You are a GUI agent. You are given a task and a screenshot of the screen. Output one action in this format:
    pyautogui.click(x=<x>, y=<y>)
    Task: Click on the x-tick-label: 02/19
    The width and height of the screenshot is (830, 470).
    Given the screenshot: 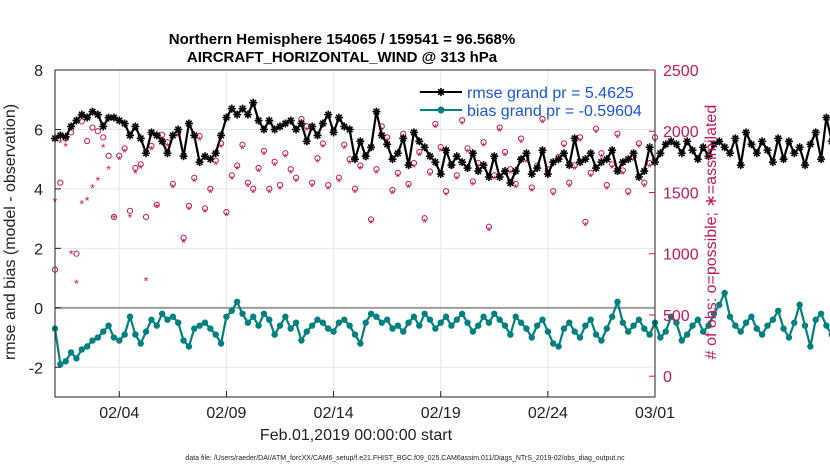 What is the action you would take?
    pyautogui.click(x=441, y=413)
    